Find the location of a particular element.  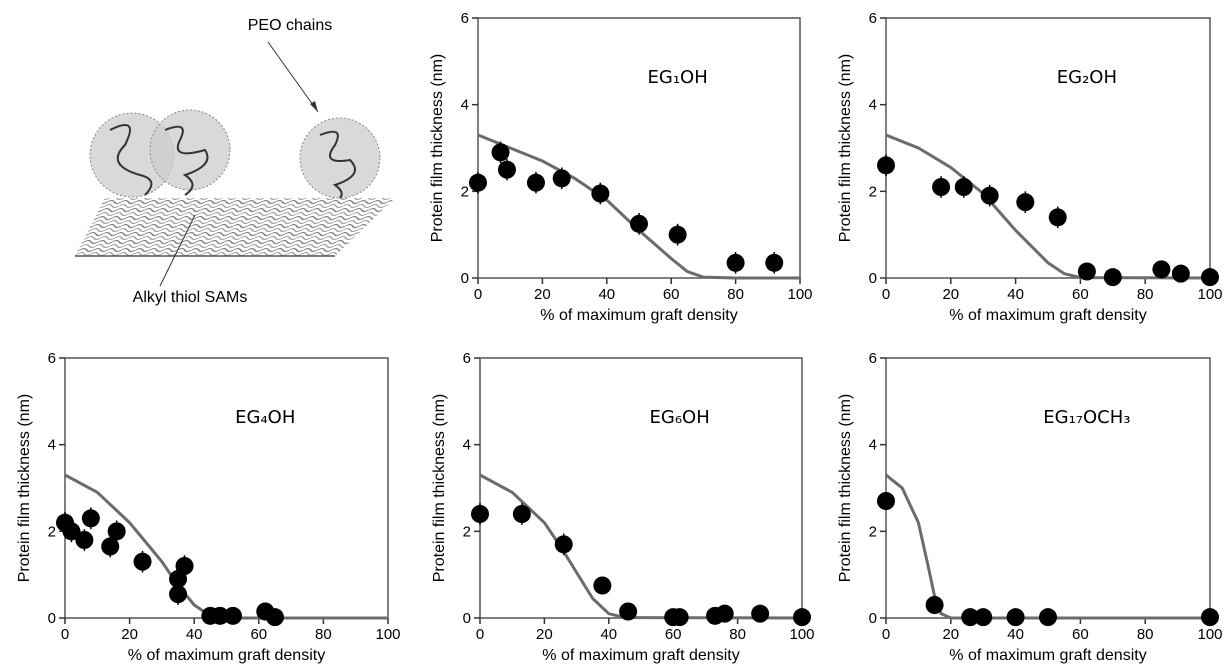

plot-frame is located at coordinates (1048, 148).